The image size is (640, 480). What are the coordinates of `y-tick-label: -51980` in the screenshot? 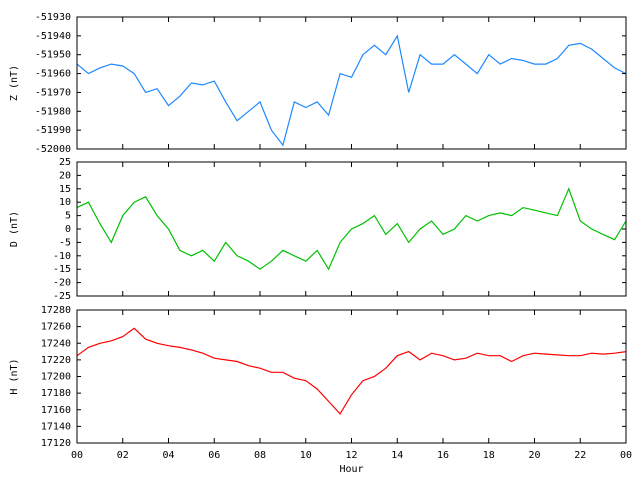 It's located at (53, 111).